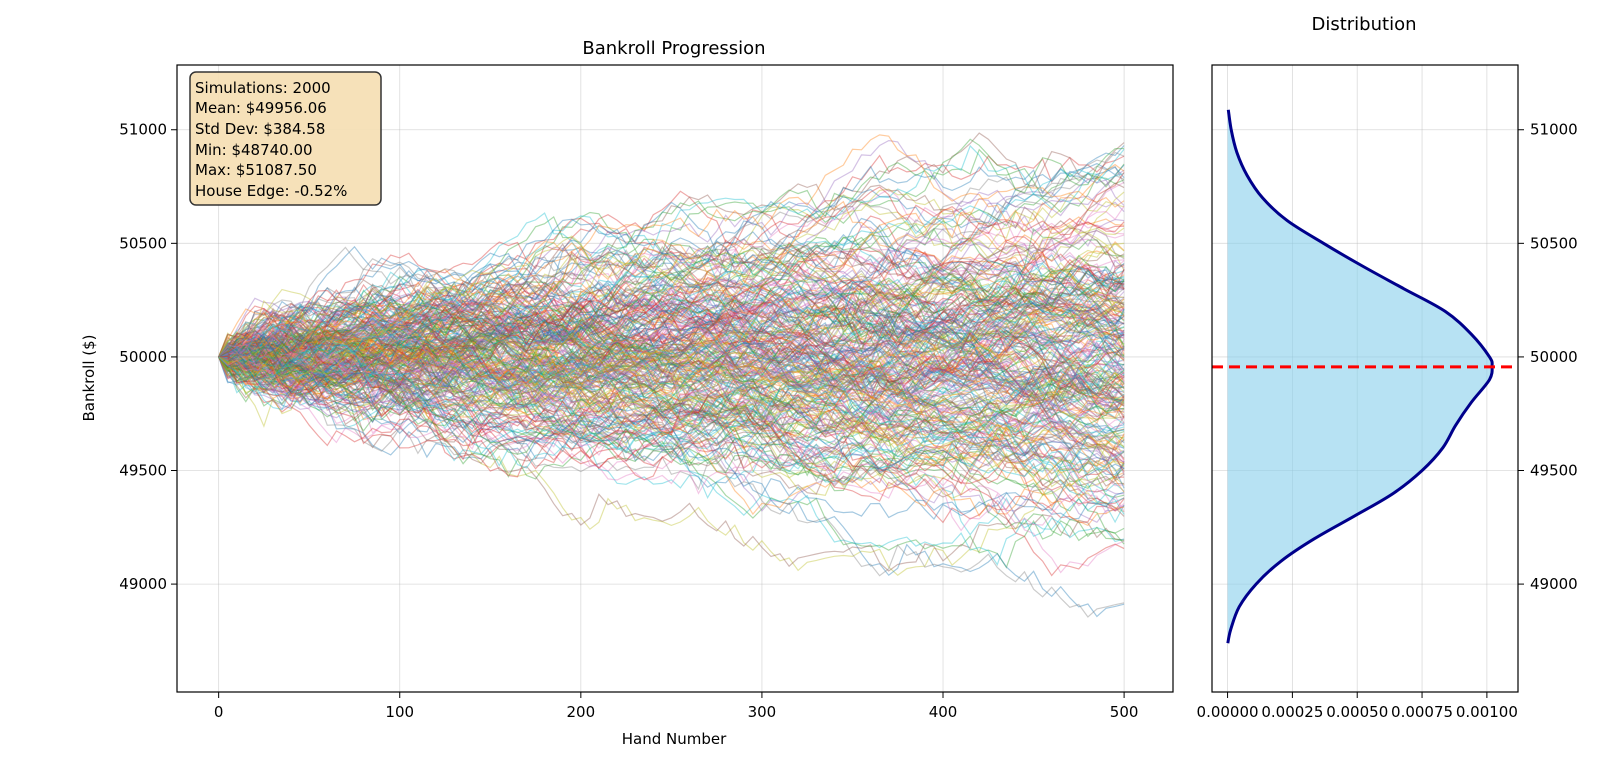 The height and width of the screenshot is (763, 1600). What do you see at coordinates (260, 129) in the screenshot?
I see `stats-std-dev: Std Dev: $384.58` at bounding box center [260, 129].